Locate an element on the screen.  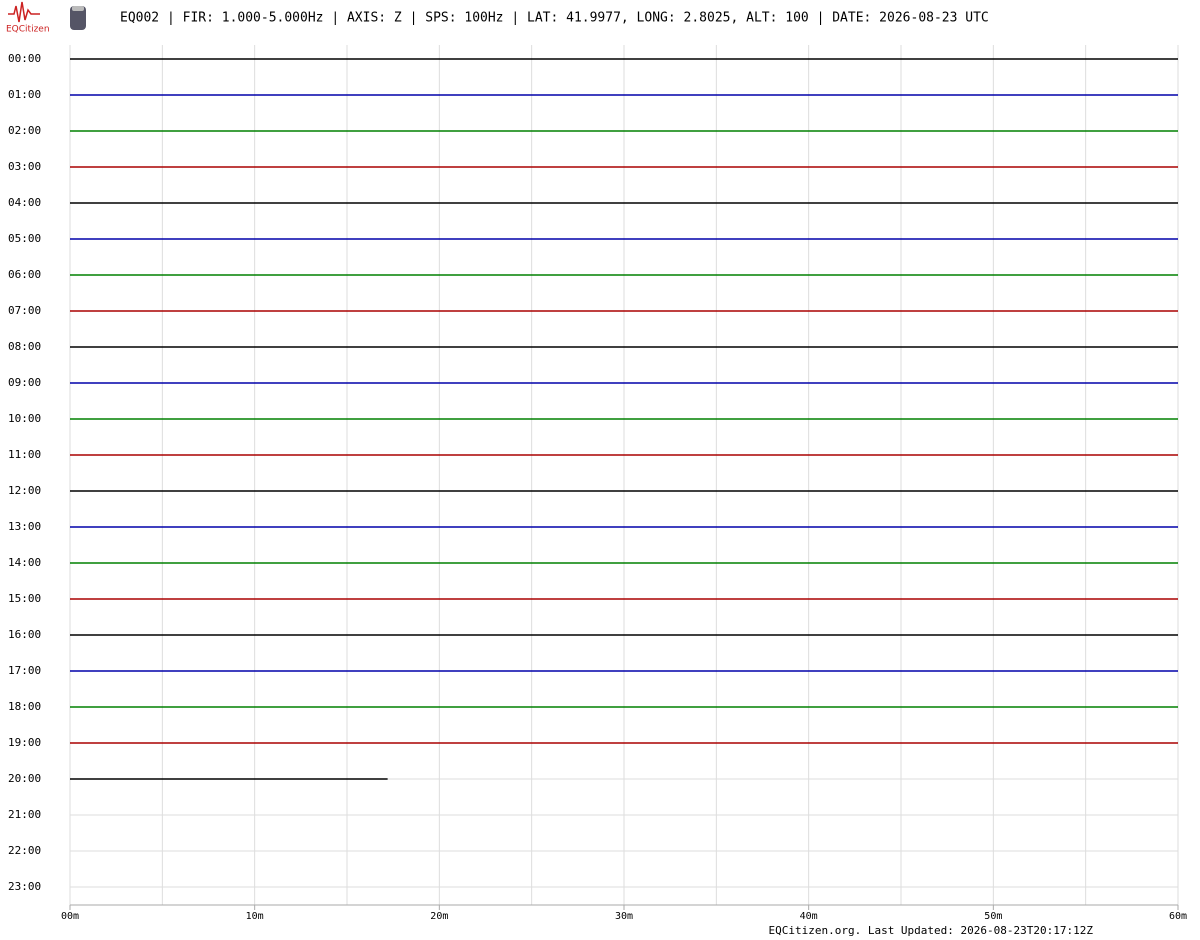
logo-text: EQCitizen is located at coordinates (28, 30).